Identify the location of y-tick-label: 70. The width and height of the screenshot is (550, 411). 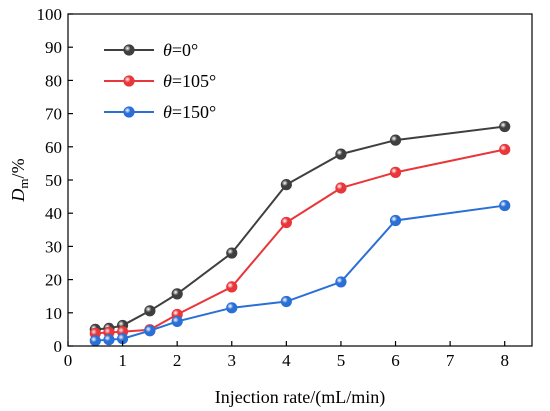
(53, 114).